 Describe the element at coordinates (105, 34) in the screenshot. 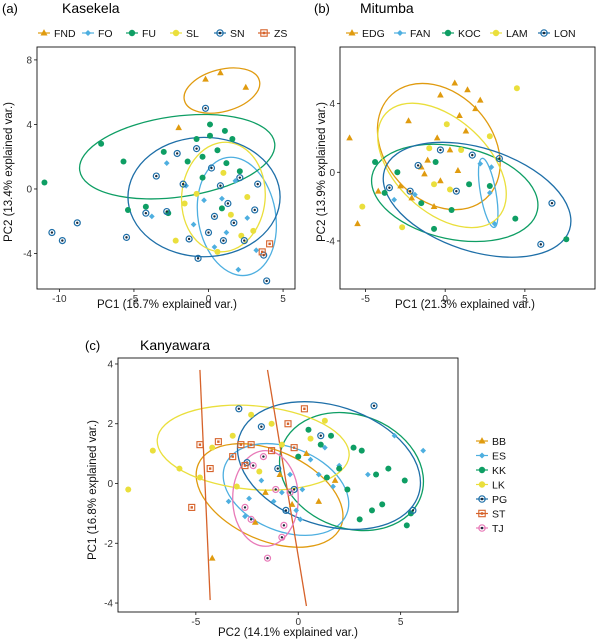

I see `legend-label: FO` at that location.